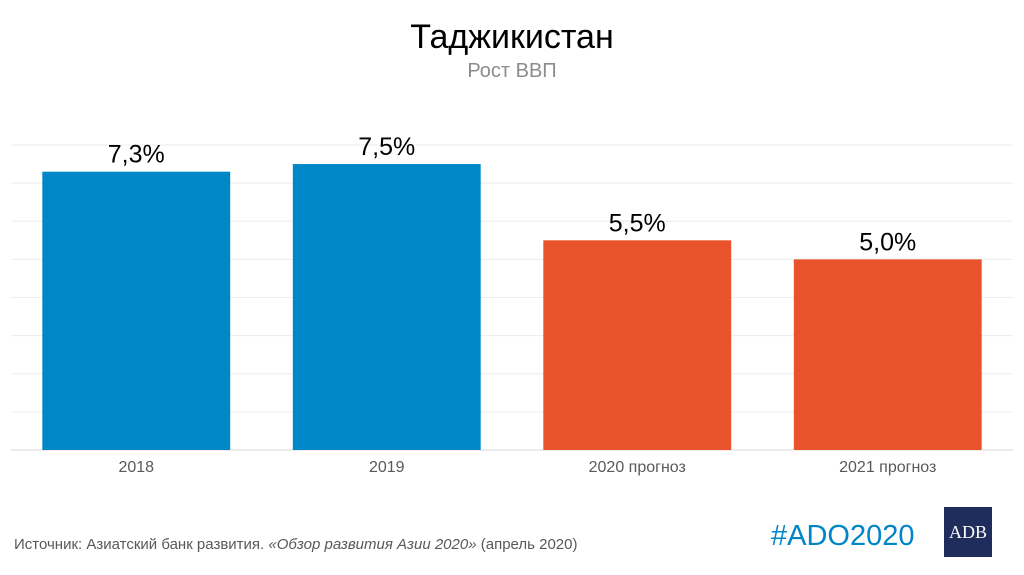 The width and height of the screenshot is (1024, 575). What do you see at coordinates (136, 467) in the screenshot?
I see `x-tick-label: 2018` at bounding box center [136, 467].